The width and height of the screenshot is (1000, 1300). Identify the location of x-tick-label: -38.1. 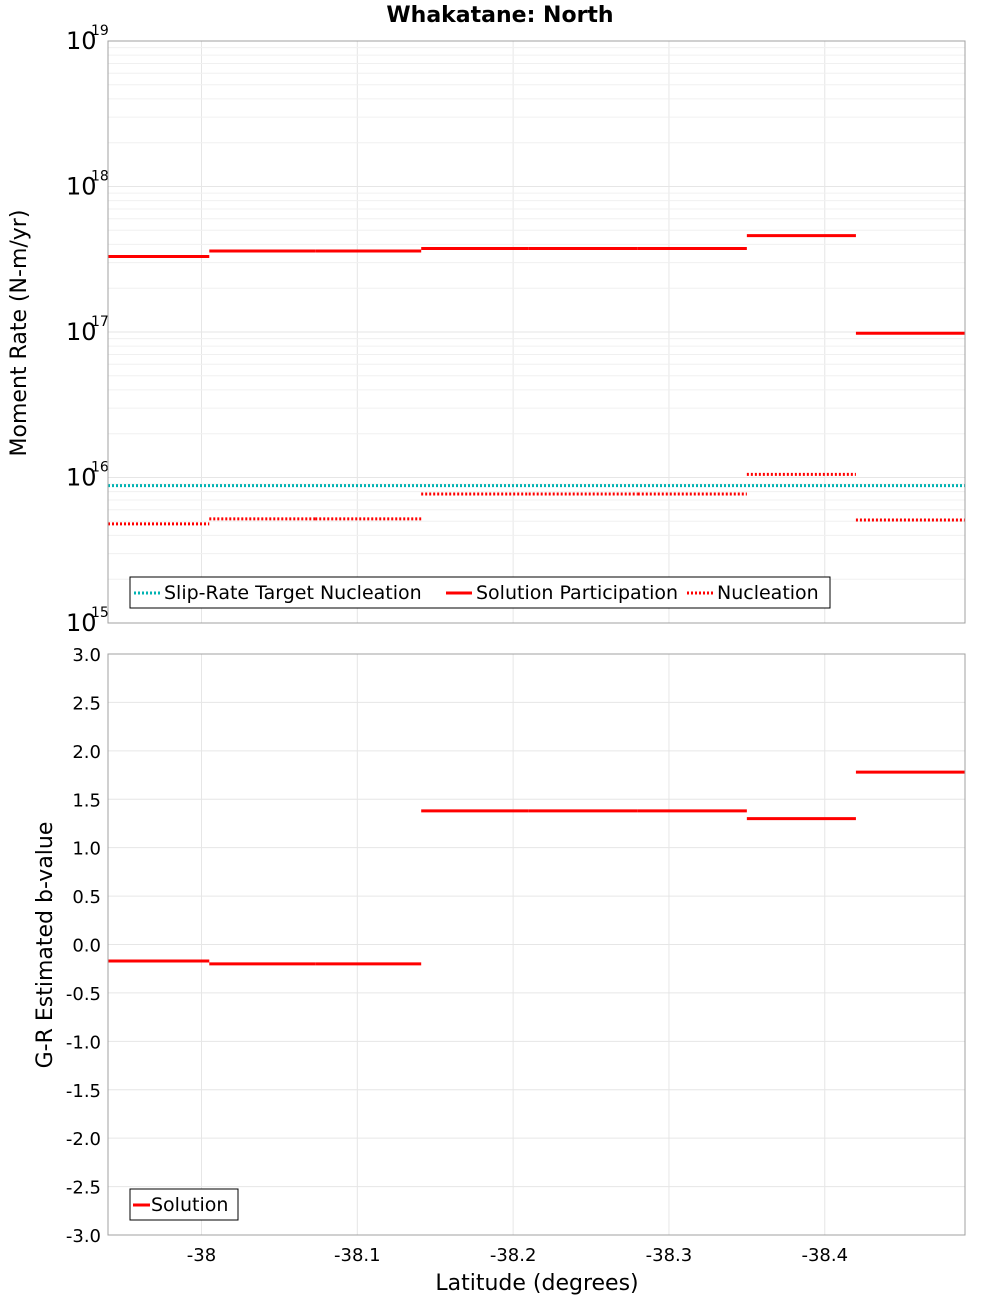
(357, 1255).